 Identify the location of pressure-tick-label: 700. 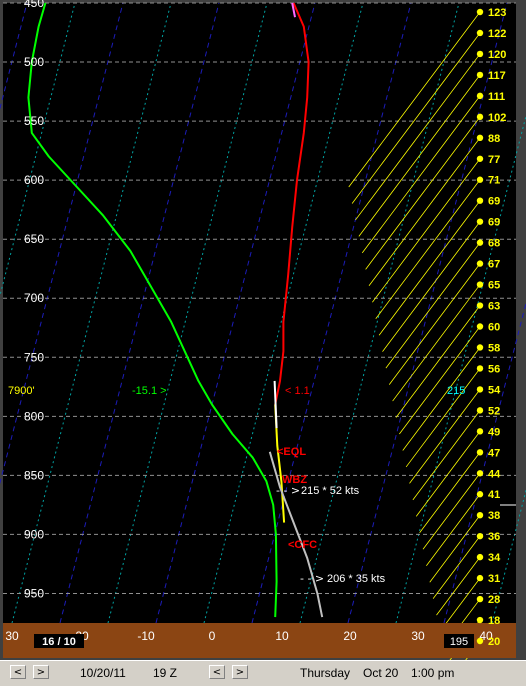
(34, 298).